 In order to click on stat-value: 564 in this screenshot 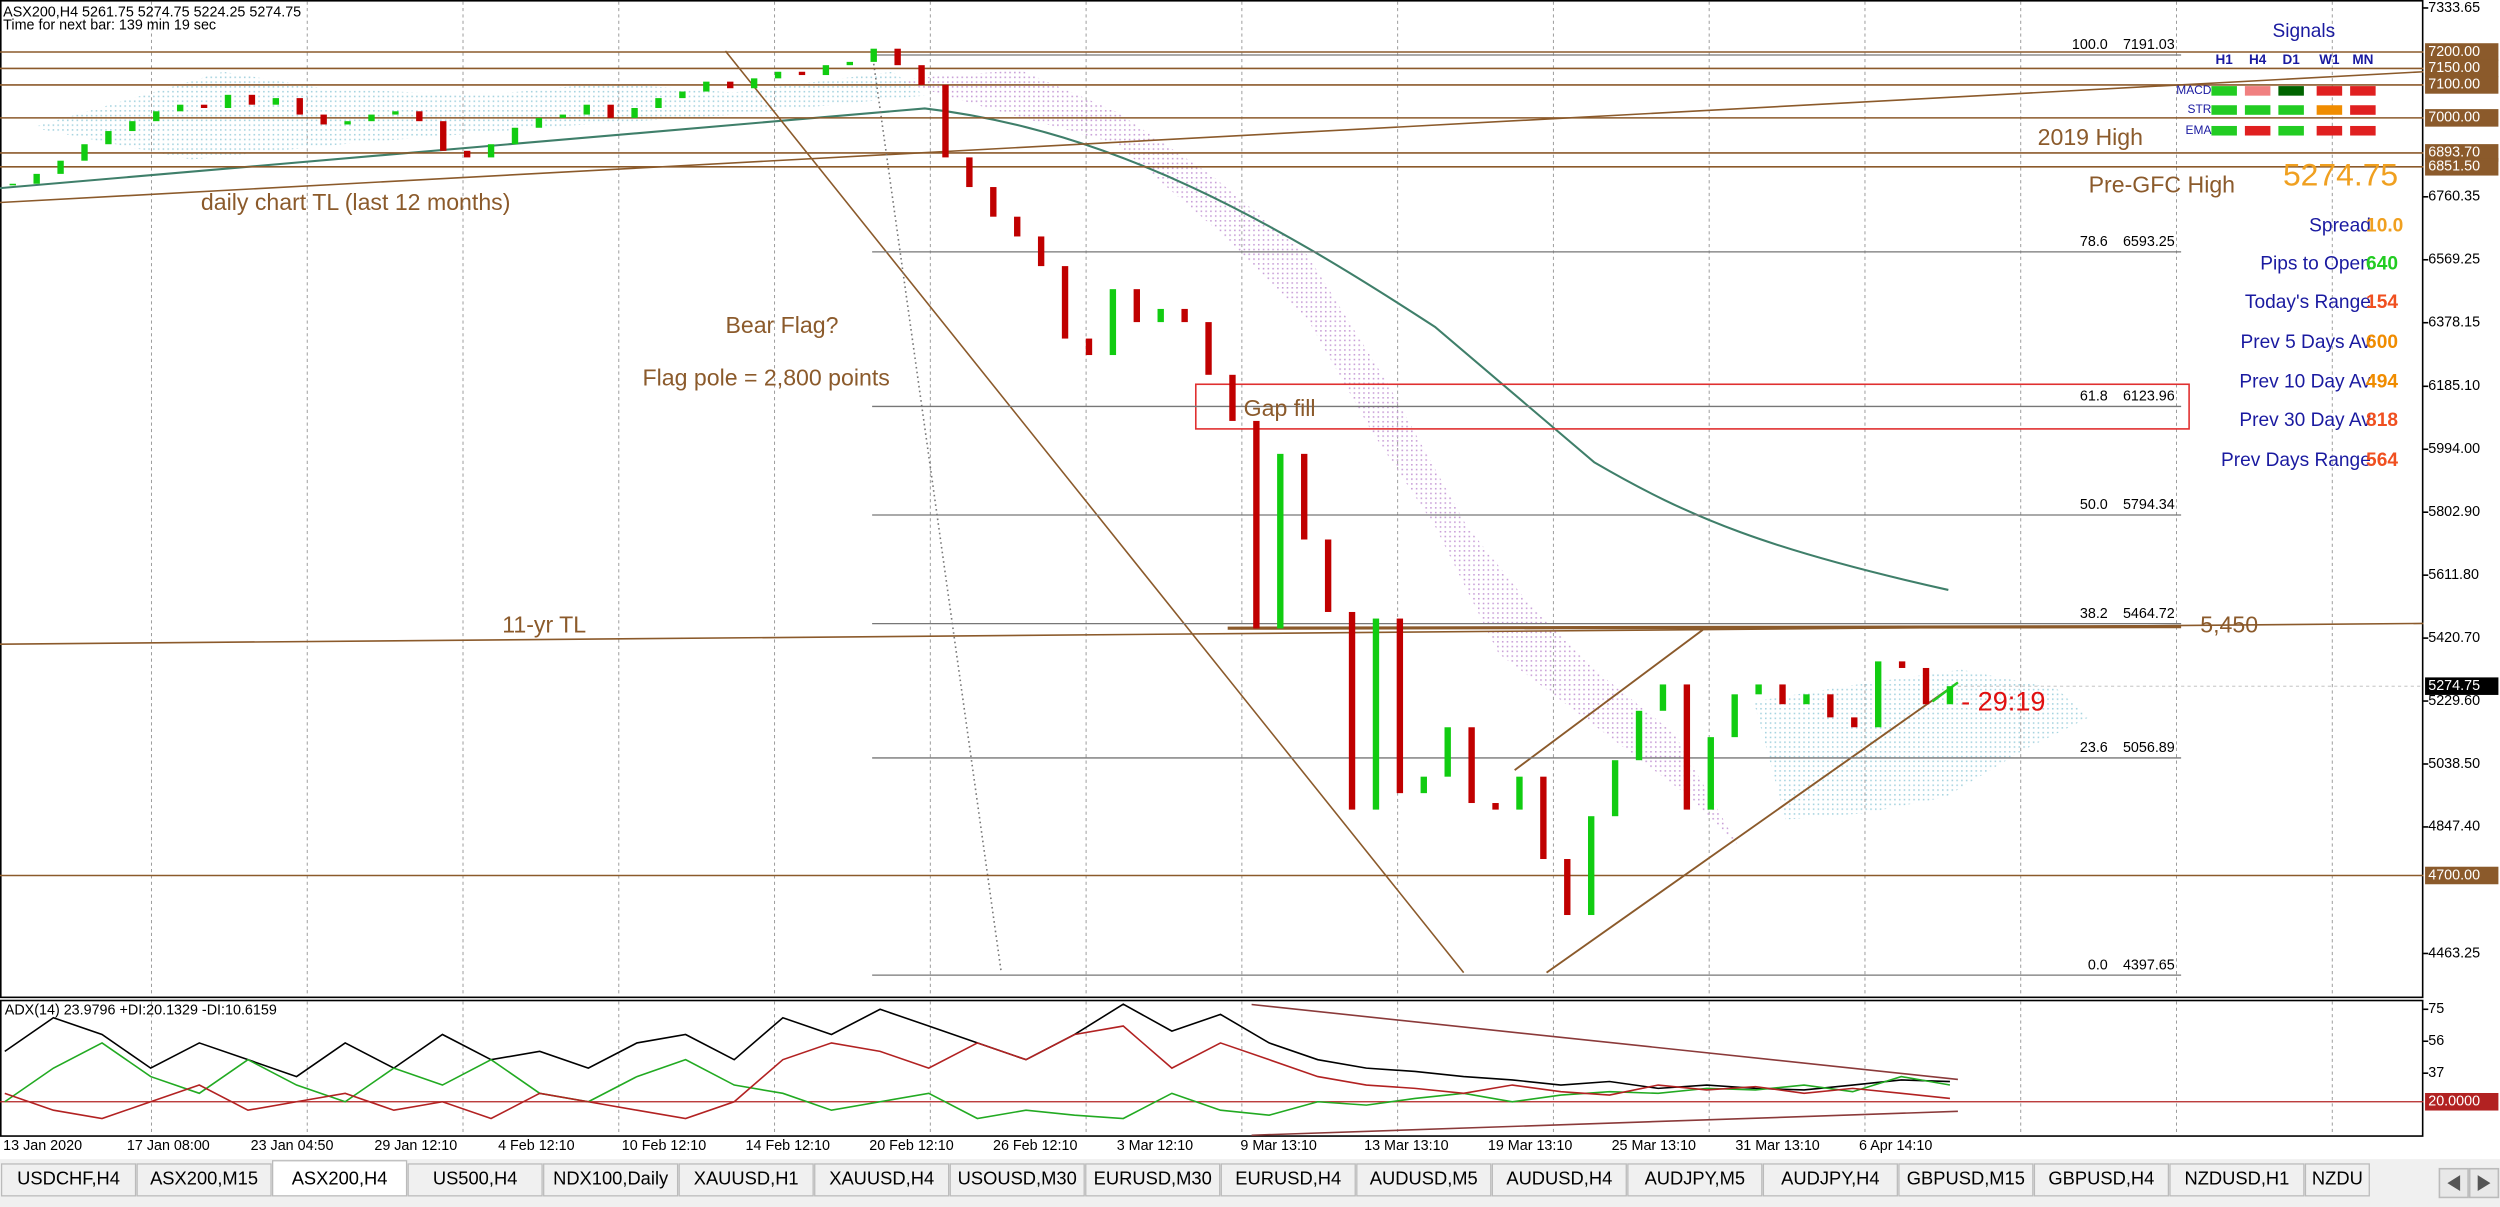, I will do `click(2382, 460)`.